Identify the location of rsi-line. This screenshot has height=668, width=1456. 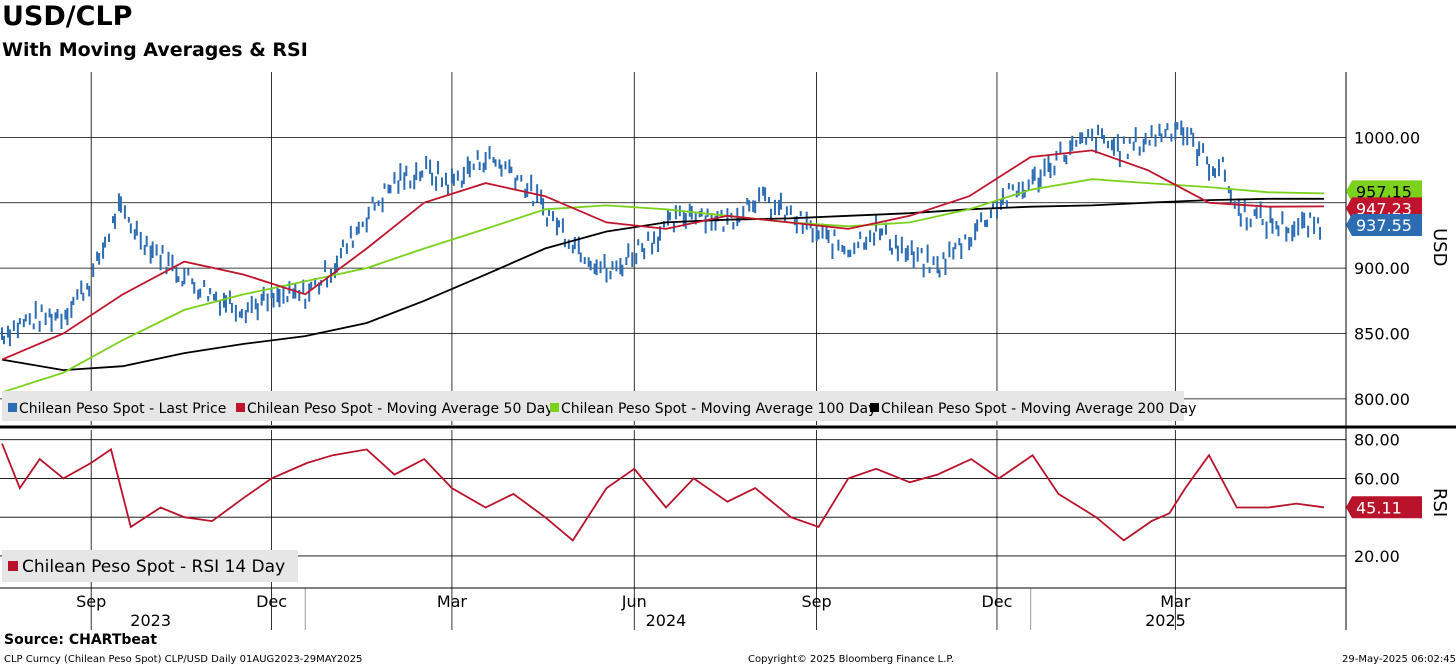
(663, 492).